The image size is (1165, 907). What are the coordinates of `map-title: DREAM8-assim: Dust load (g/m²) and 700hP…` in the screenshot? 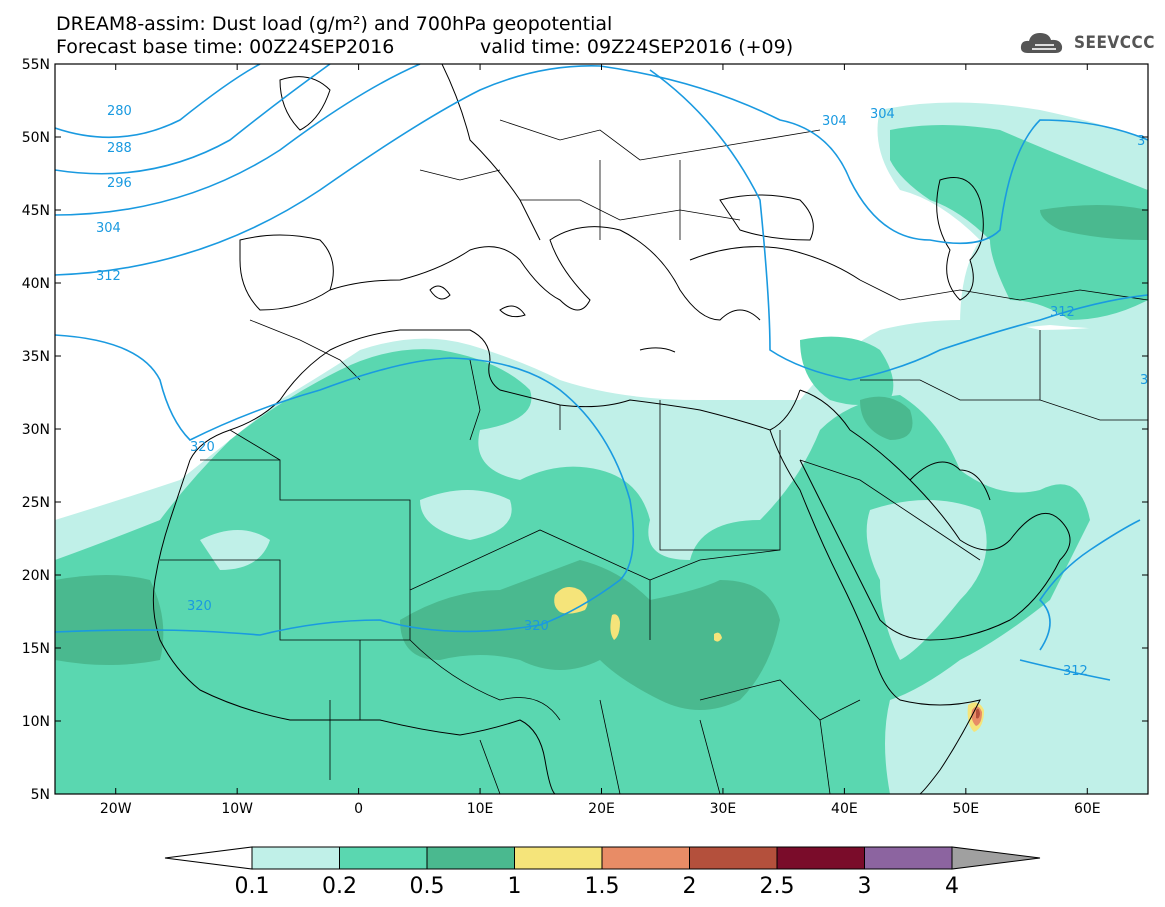 It's located at (334, 24).